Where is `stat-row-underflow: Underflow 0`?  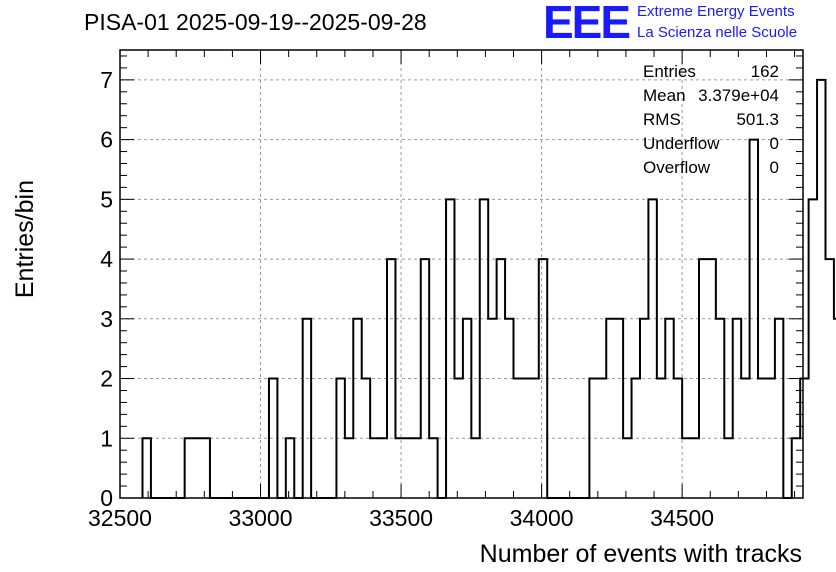 stat-row-underflow: Underflow 0 is located at coordinates (711, 144).